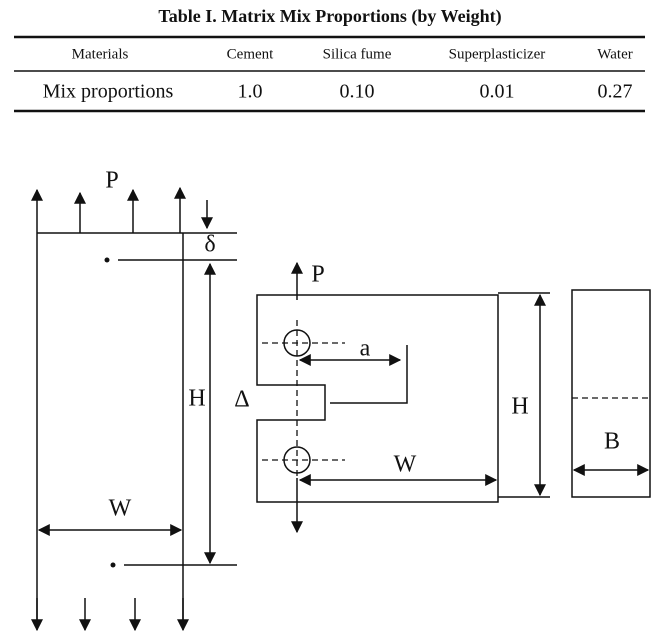  I want to click on label: B, so click(612, 442).